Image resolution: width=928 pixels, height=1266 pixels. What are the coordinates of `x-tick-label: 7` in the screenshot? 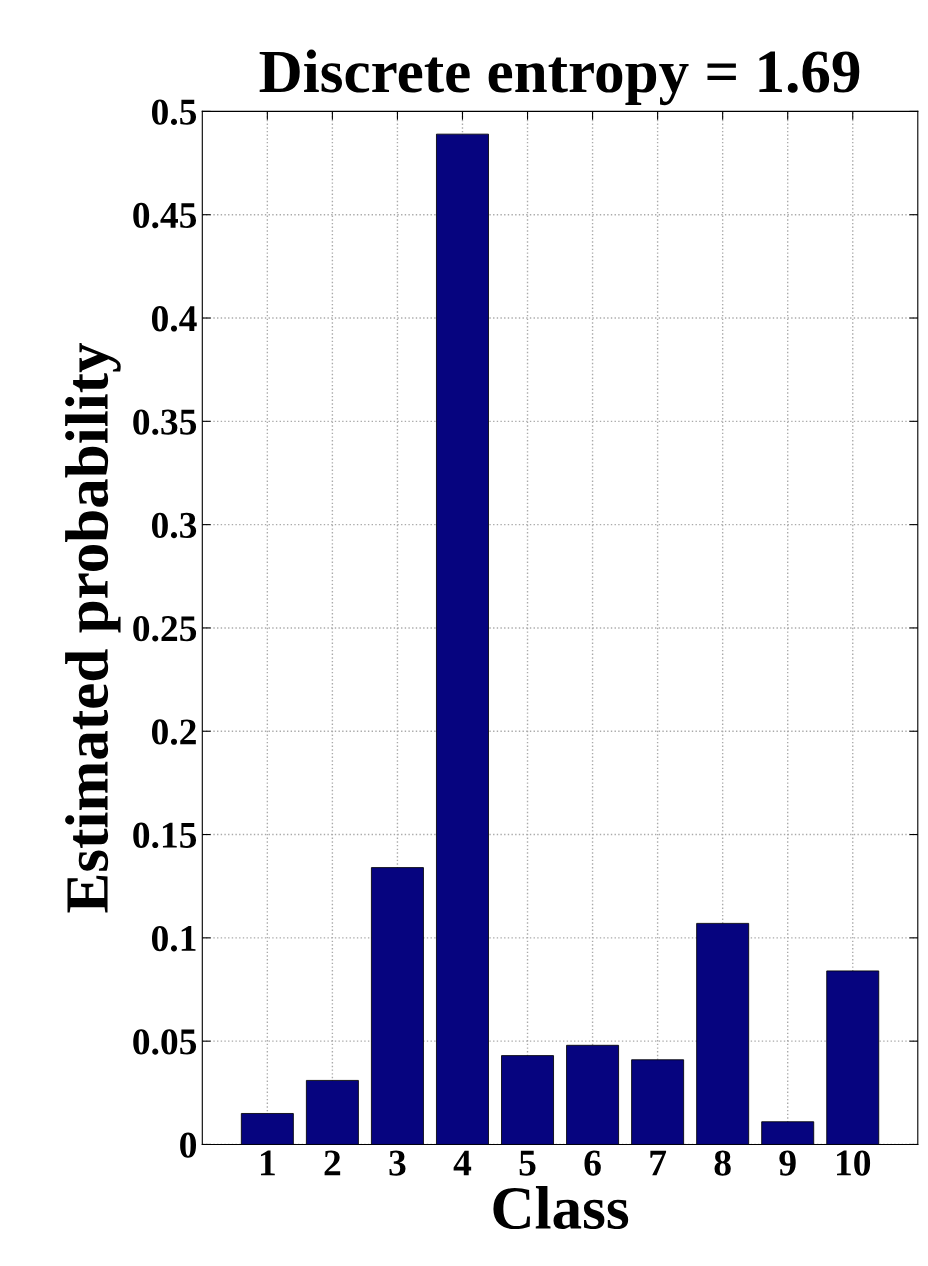 It's located at (658, 1163).